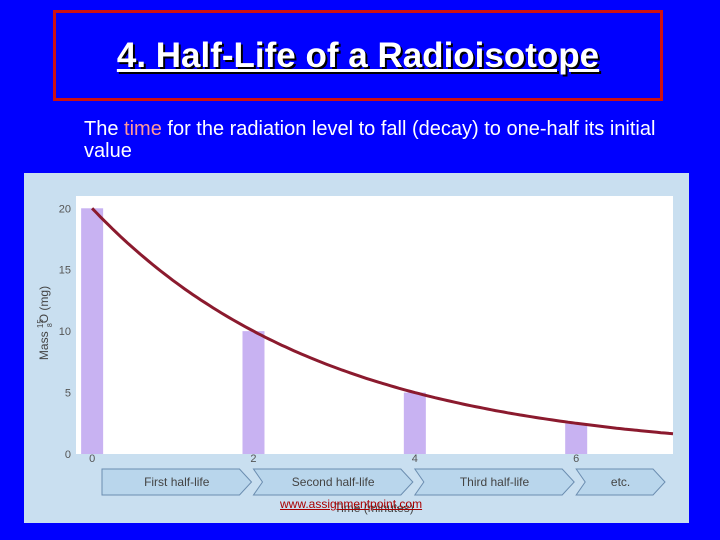  Describe the element at coordinates (576, 459) in the screenshot. I see `x-tick-label-3: 6` at that location.